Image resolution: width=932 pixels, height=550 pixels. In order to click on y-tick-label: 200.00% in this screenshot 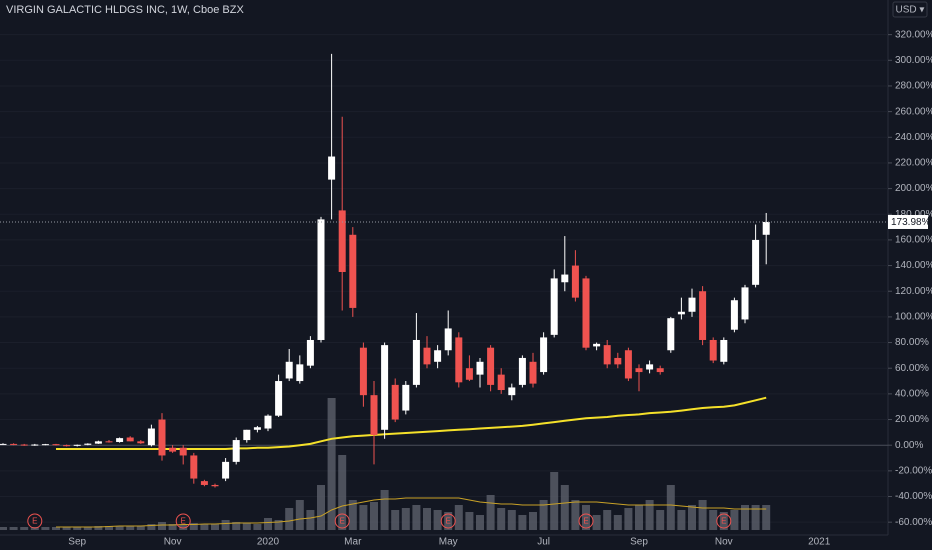, I will do `click(913, 188)`.